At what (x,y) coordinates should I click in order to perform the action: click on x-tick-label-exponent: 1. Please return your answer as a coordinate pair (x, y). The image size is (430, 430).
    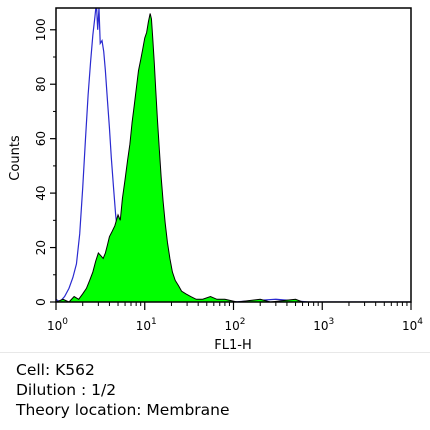
    Looking at the image, I should click on (154, 322).